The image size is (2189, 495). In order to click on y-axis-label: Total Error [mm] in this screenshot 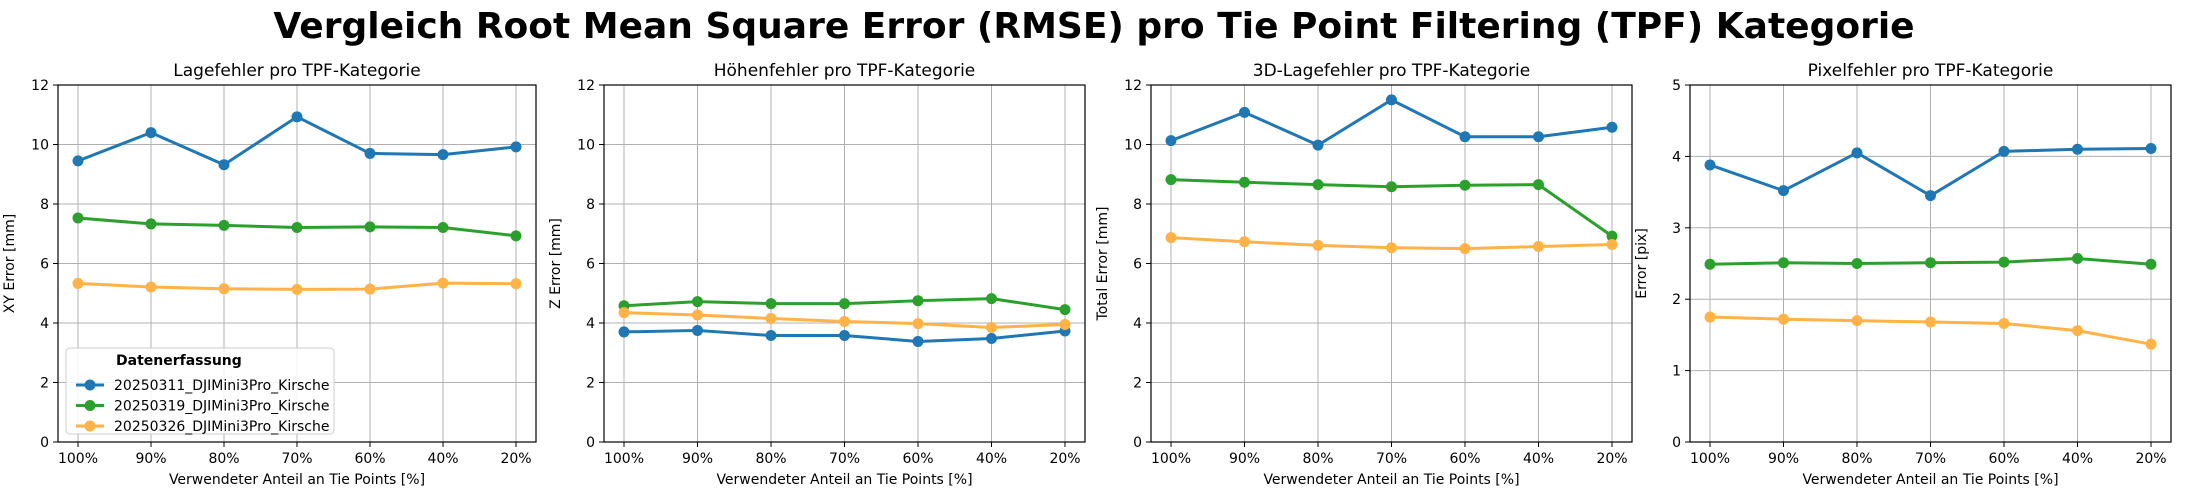, I will do `click(1103, 264)`.